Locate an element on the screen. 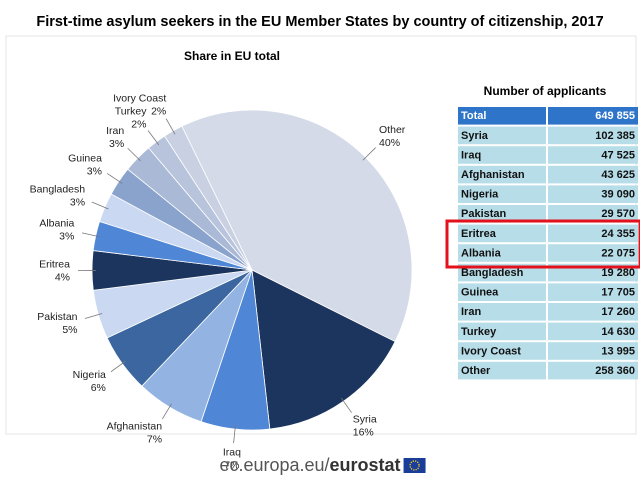  table-row-label: Eritrea is located at coordinates (479, 234).